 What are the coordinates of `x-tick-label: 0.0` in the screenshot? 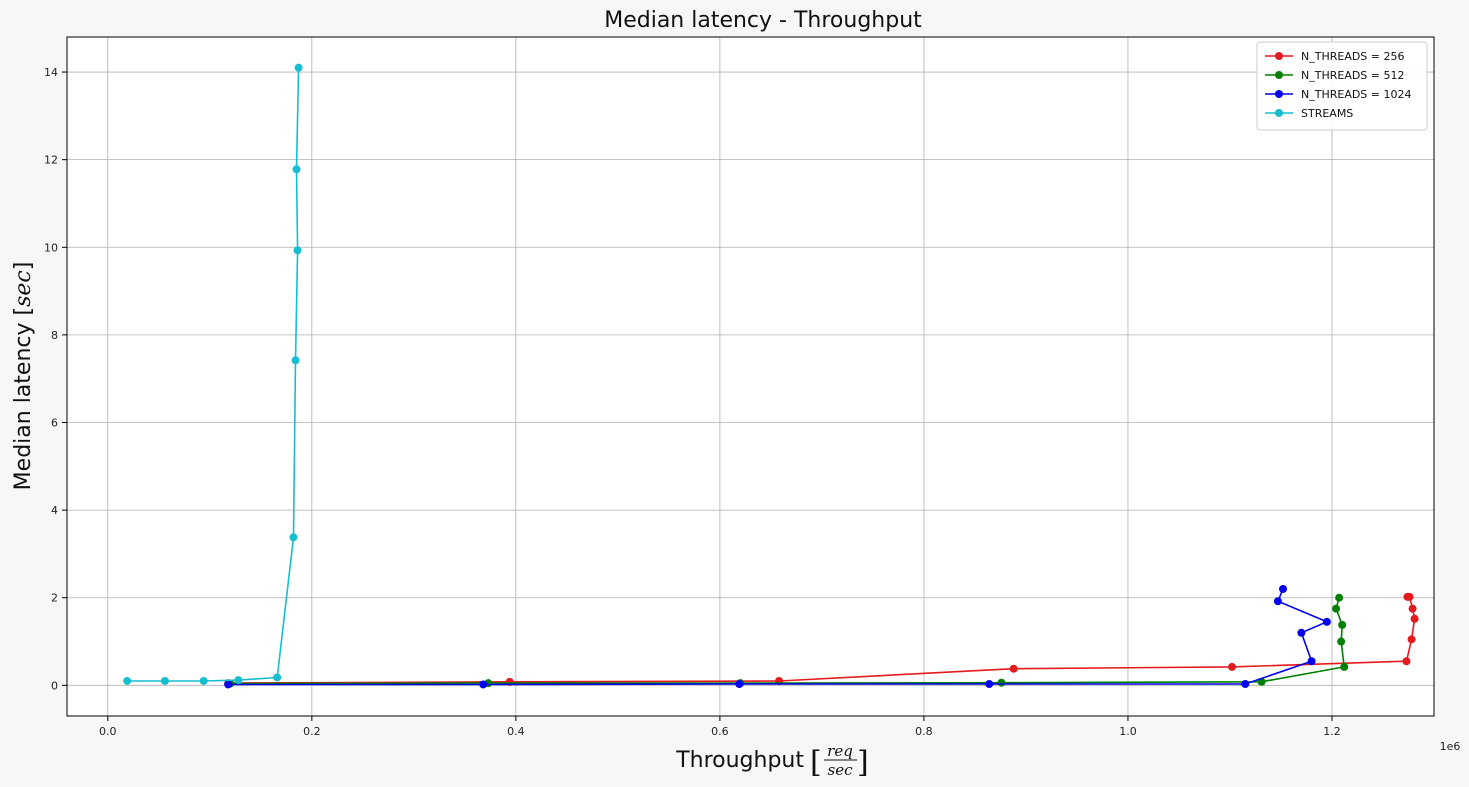 It's located at (108, 731).